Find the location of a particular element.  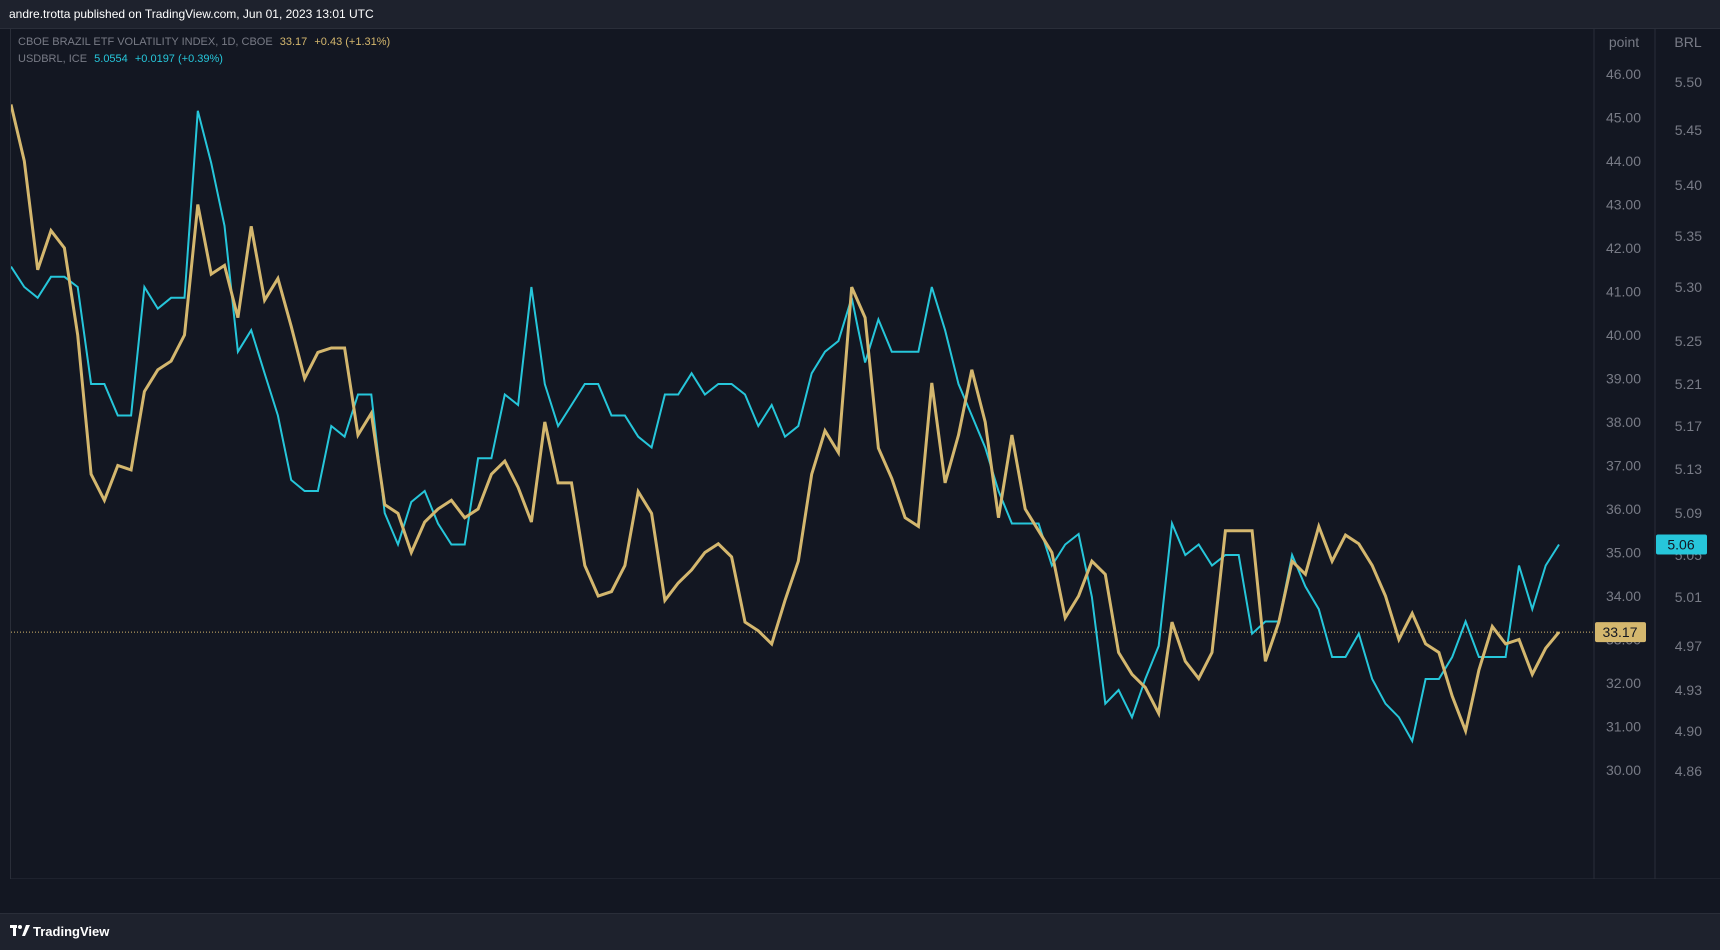

left-axis-tick-label: 42.00 is located at coordinates (1623, 248).